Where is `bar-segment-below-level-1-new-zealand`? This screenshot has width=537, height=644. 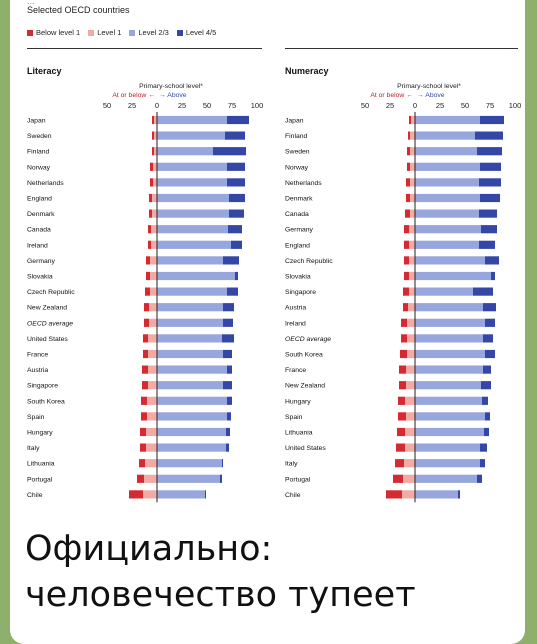 bar-segment-below-level-1-new-zealand is located at coordinates (402, 385).